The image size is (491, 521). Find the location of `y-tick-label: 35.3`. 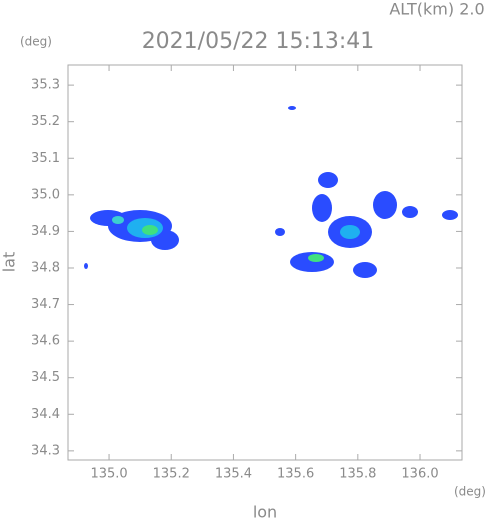

y-tick-label: 35.3 is located at coordinates (45, 85).